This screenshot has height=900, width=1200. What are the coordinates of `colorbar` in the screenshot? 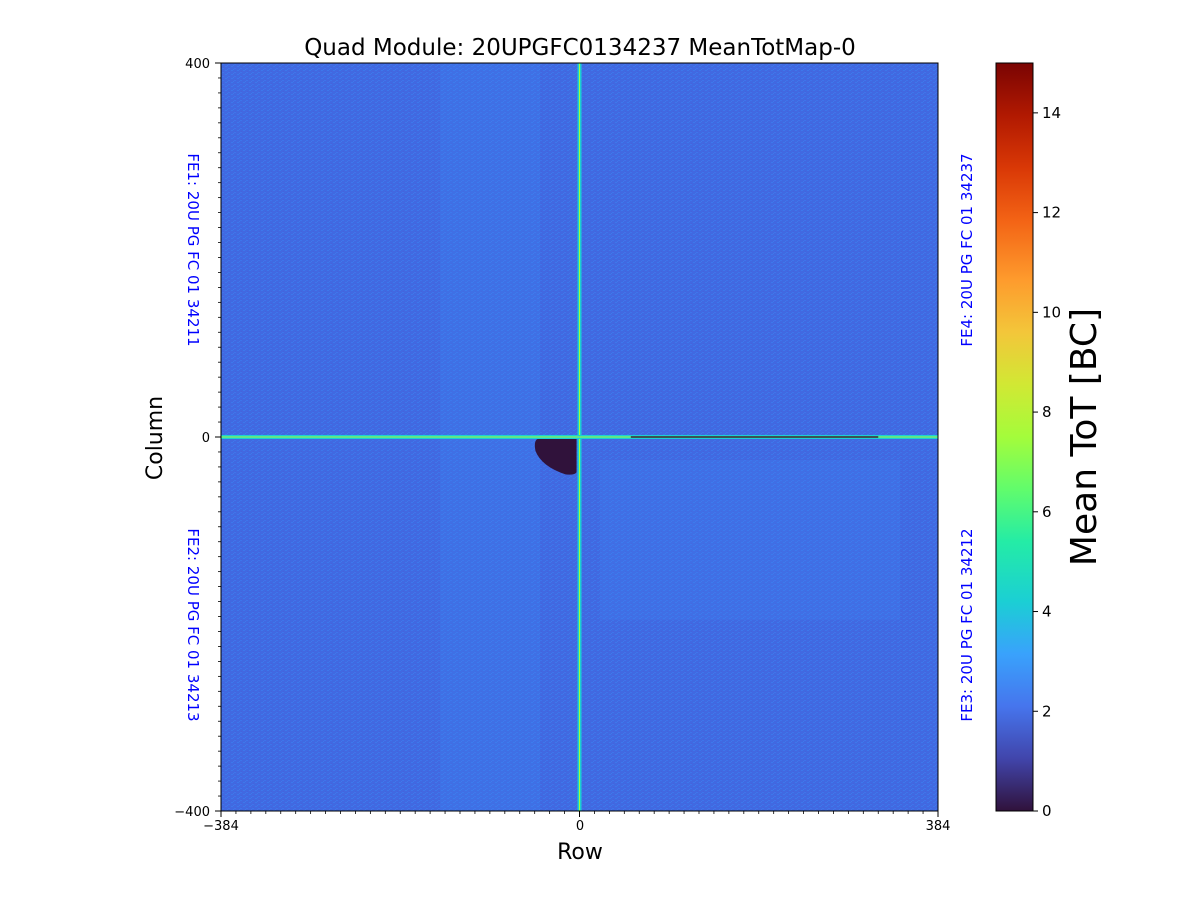 It's located at (1014, 437).